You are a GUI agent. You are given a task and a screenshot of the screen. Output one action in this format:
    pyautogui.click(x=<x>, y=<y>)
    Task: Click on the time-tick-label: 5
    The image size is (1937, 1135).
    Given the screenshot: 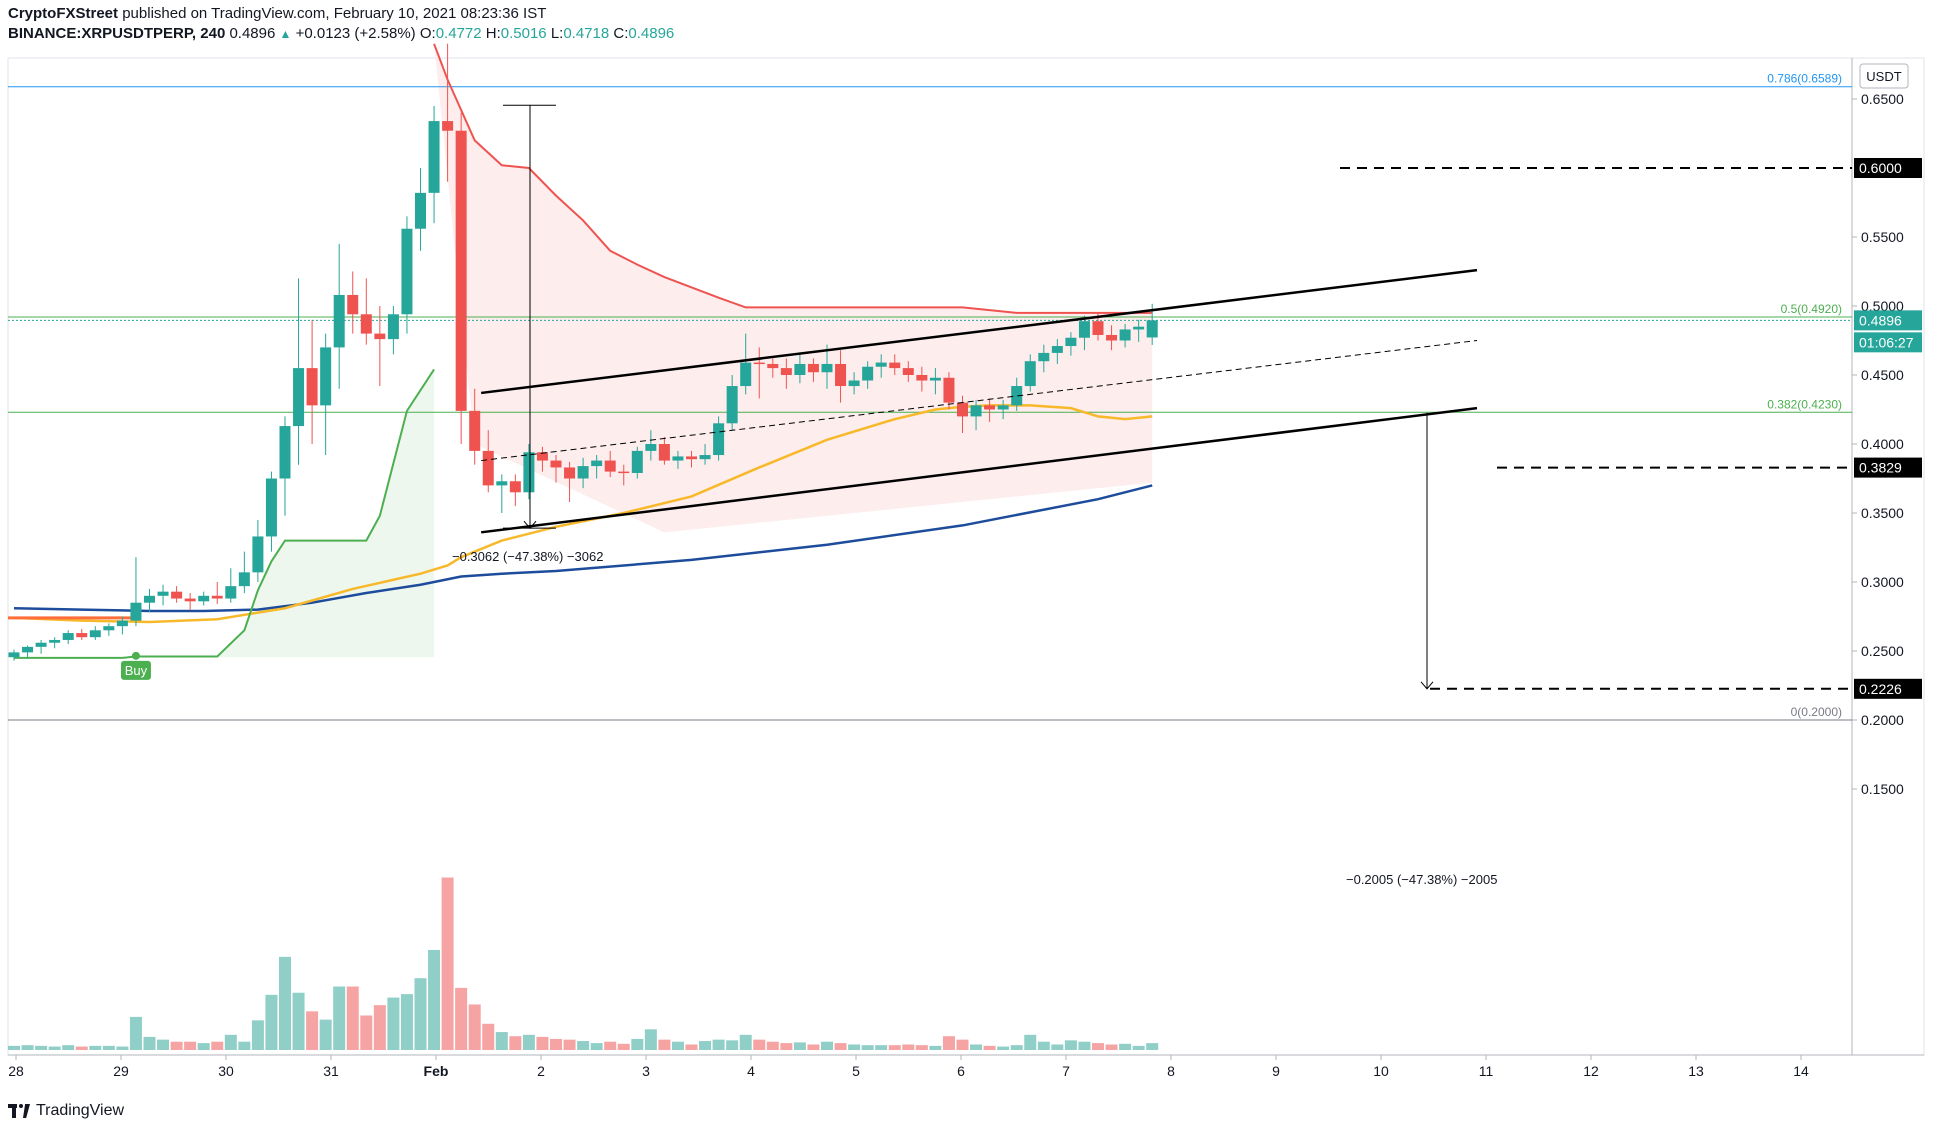 What is the action you would take?
    pyautogui.click(x=856, y=1071)
    